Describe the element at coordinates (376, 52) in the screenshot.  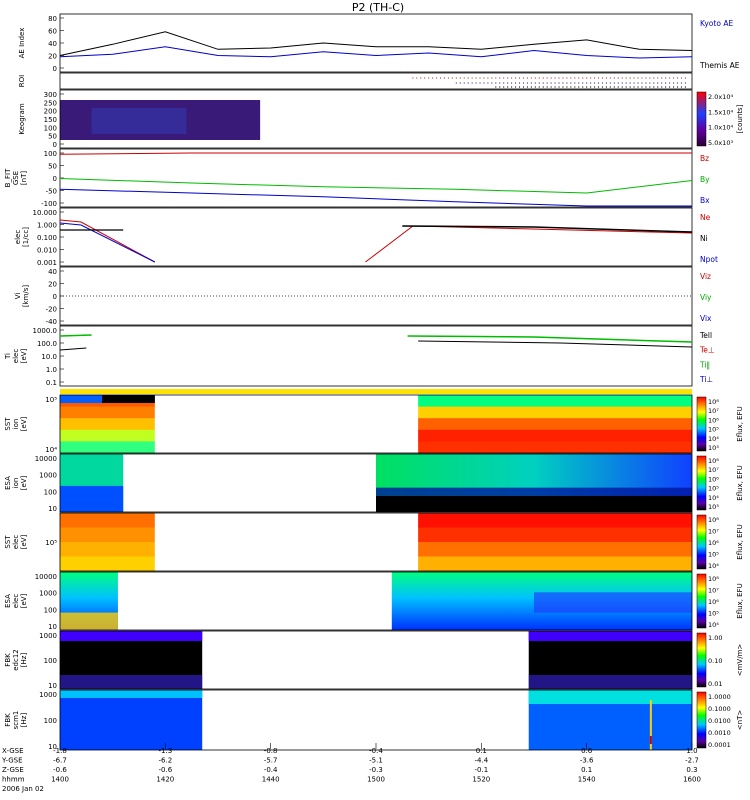
I see `ae-series-line` at that location.